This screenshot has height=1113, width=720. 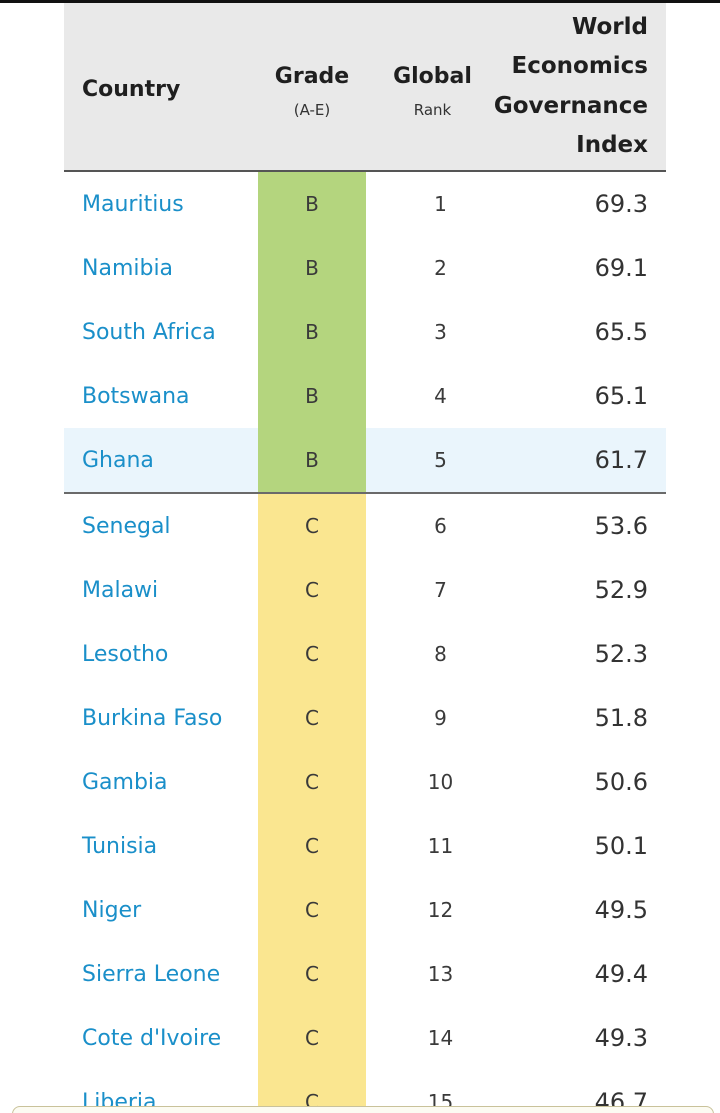 What do you see at coordinates (621, 396) in the screenshot?
I see `index-cell: 65.1` at bounding box center [621, 396].